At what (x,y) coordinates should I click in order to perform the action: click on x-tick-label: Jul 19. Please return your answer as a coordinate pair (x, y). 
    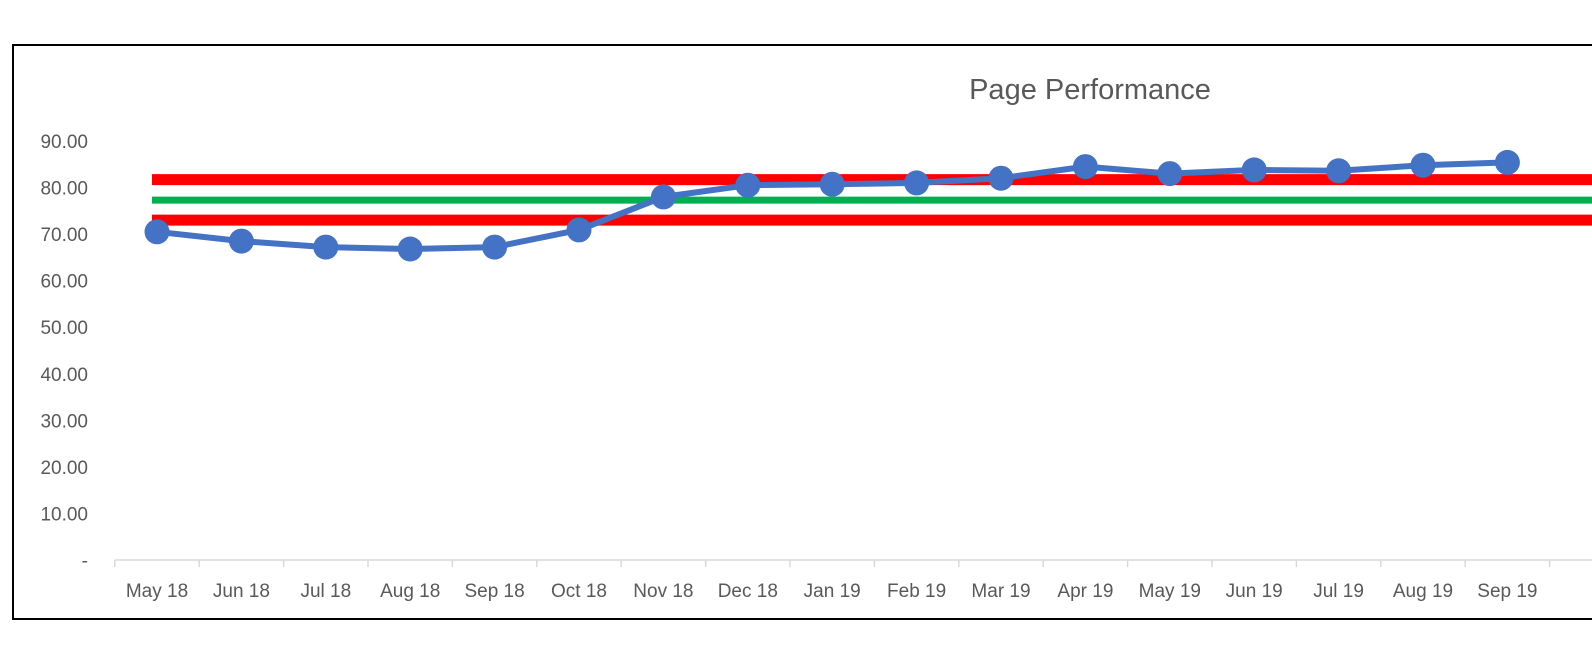
    Looking at the image, I should click on (1338, 591).